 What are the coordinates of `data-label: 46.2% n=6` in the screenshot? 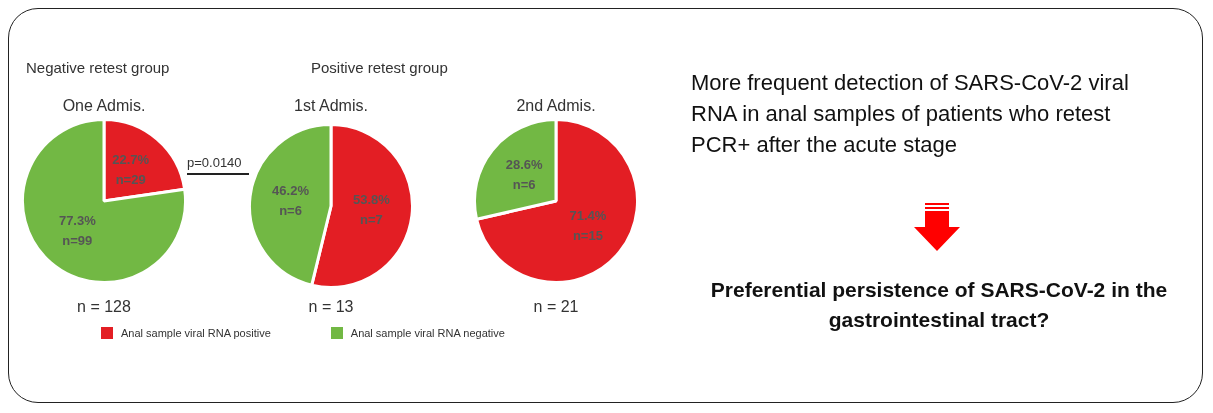 It's located at (291, 200).